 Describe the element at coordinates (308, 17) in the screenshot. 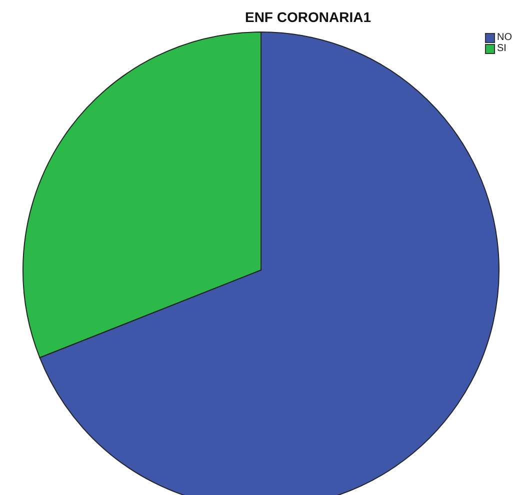

I see `chart-title: ENF CORONARIA1` at that location.